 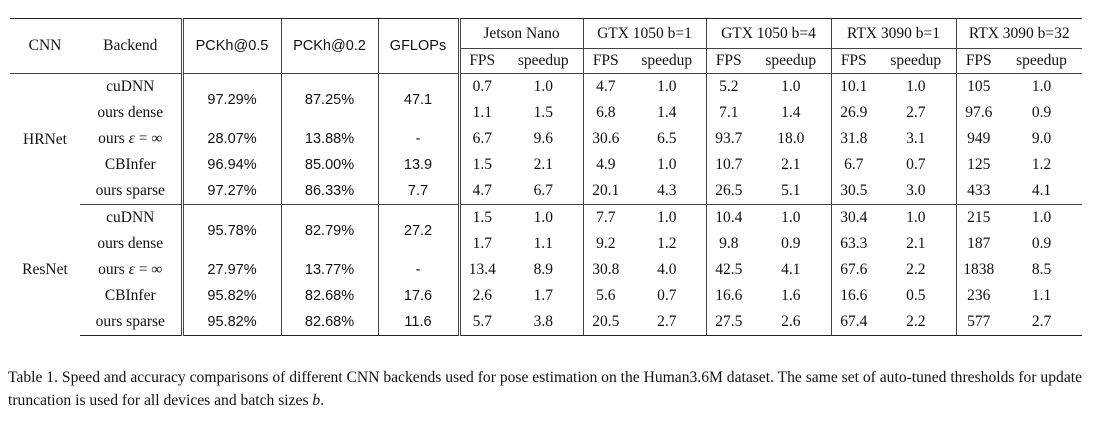 I want to click on fps-cell: 26.5, so click(x=728, y=191).